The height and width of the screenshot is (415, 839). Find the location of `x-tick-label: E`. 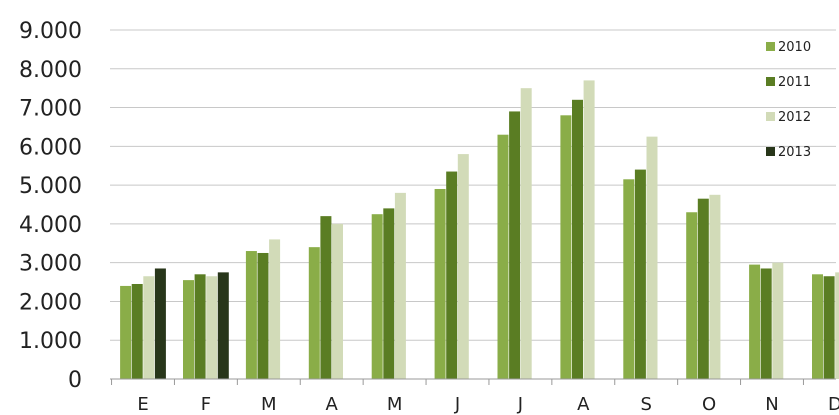

x-tick-label: E is located at coordinates (142, 404).